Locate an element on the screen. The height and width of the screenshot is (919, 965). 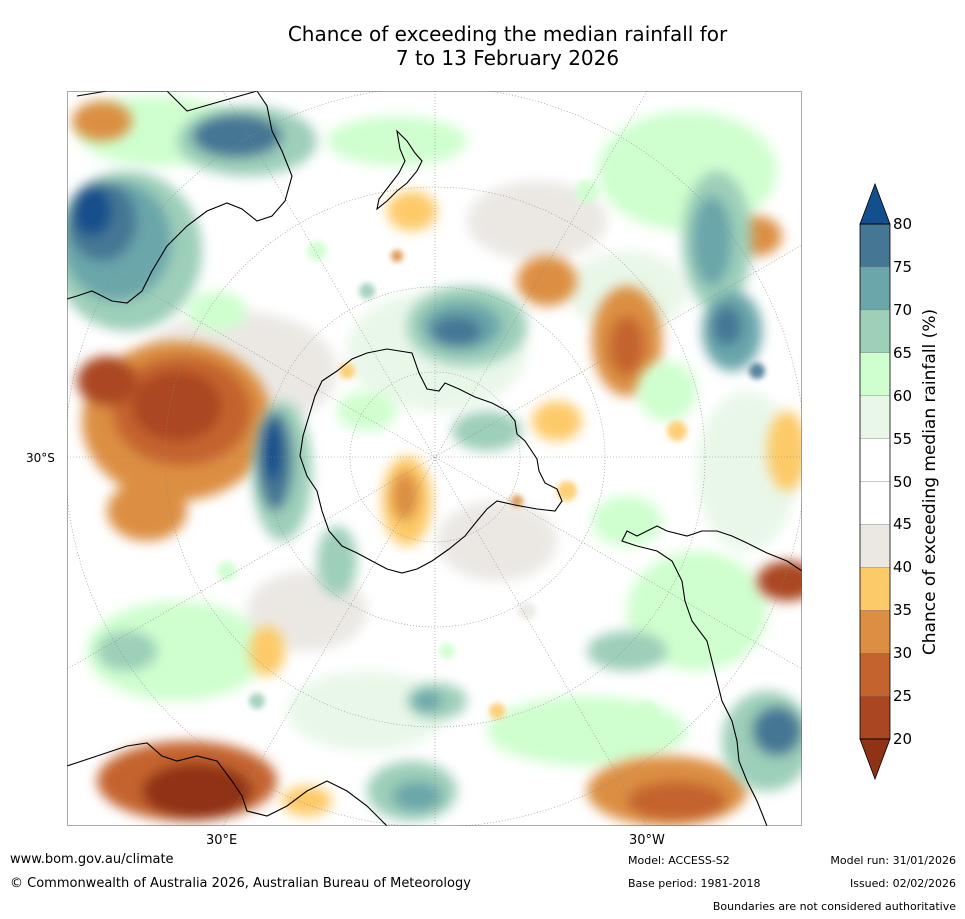
colorbar-tick-label: 50 is located at coordinates (903, 481).